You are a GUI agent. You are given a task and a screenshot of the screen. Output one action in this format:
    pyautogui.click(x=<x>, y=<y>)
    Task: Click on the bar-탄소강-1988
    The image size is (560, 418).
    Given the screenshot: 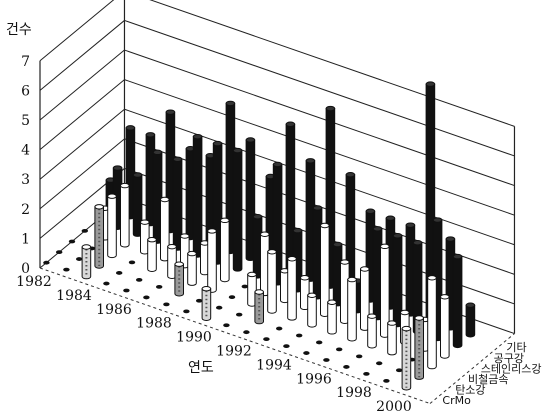 What is the action you would take?
    pyautogui.click(x=179, y=279)
    